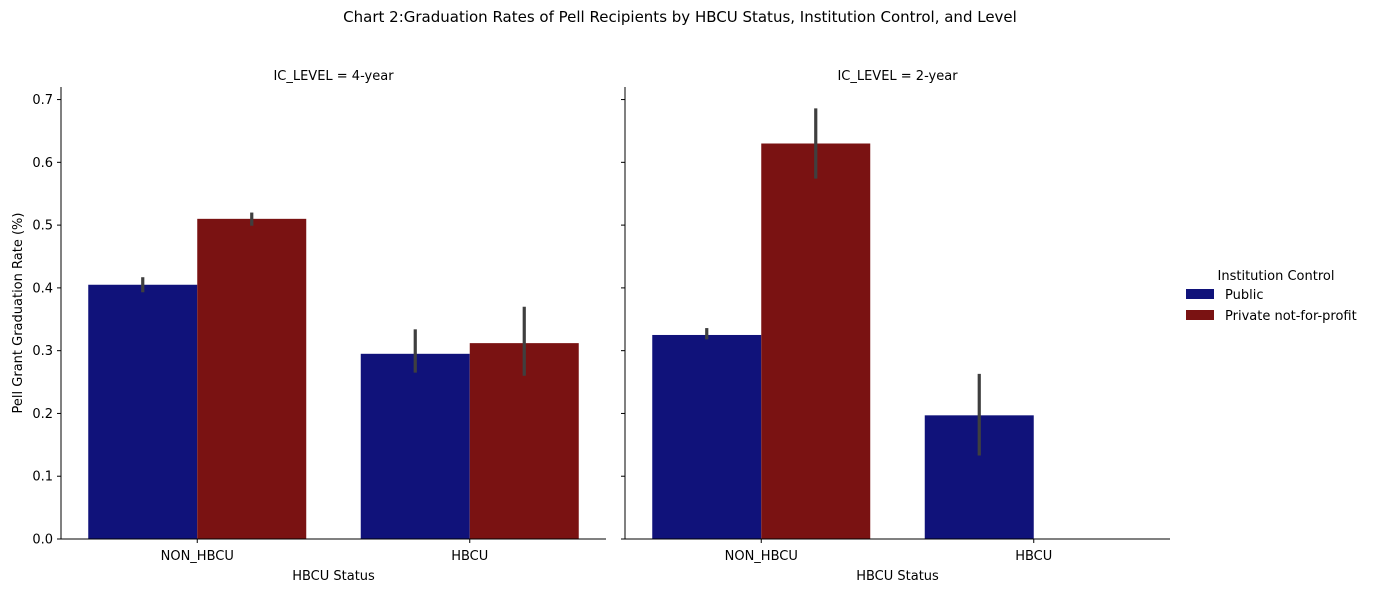  What do you see at coordinates (469, 556) in the screenshot?
I see `panel-1-x-tick-label: HBCU` at bounding box center [469, 556].